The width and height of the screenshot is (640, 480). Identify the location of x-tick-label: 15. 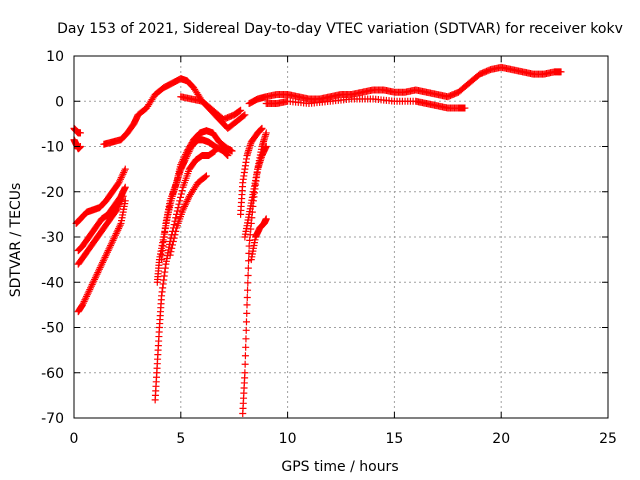
(394, 439).